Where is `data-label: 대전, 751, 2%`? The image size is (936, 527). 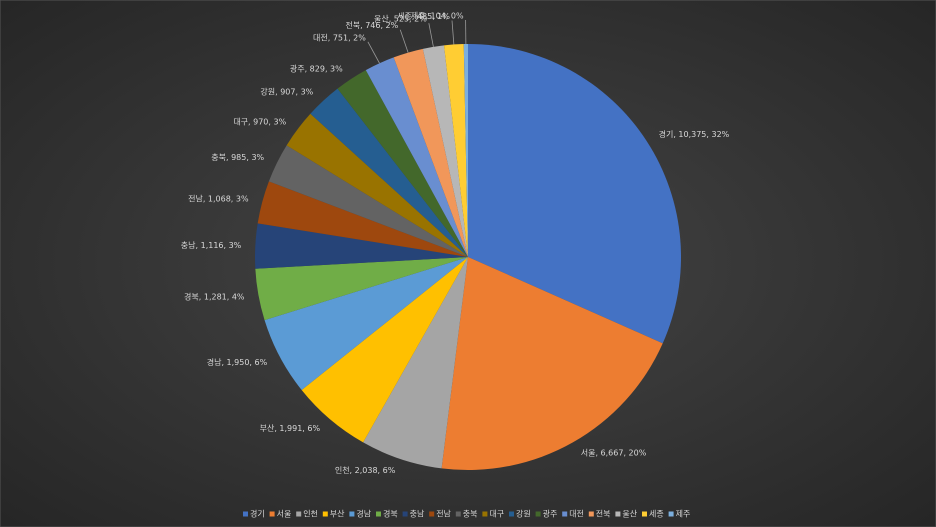 data-label: 대전, 751, 2% is located at coordinates (339, 37).